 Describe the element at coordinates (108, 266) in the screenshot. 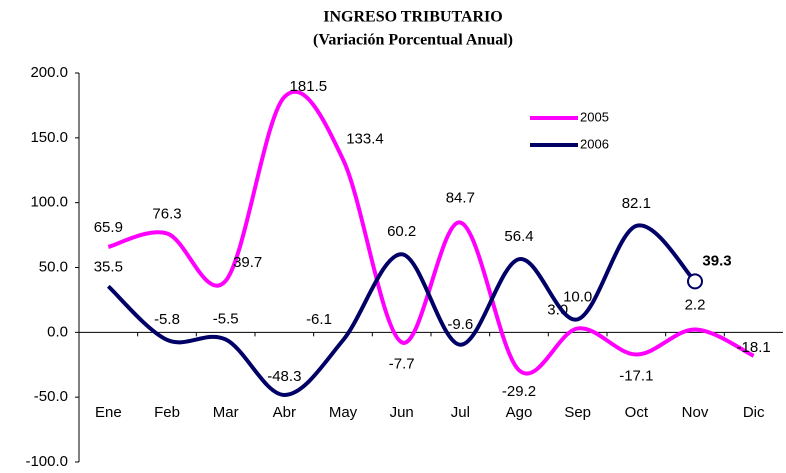

I see `data-label: 35.5` at that location.